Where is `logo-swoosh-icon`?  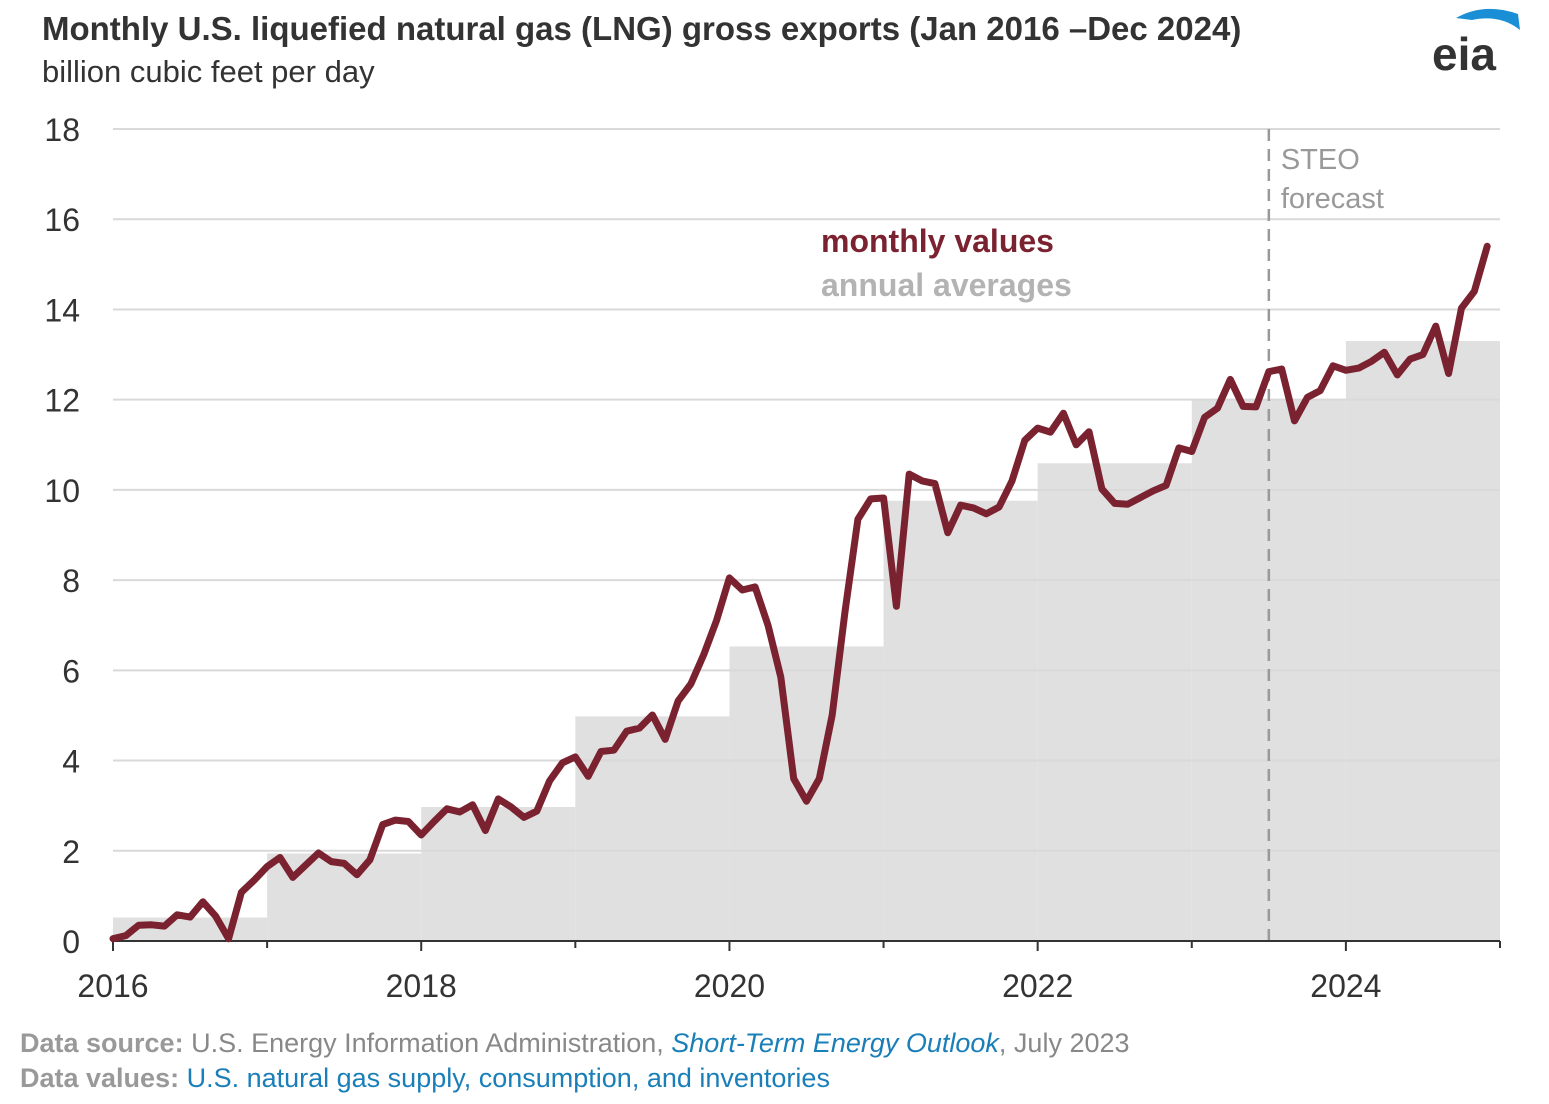
logo-swoosh-icon is located at coordinates (1488, 19).